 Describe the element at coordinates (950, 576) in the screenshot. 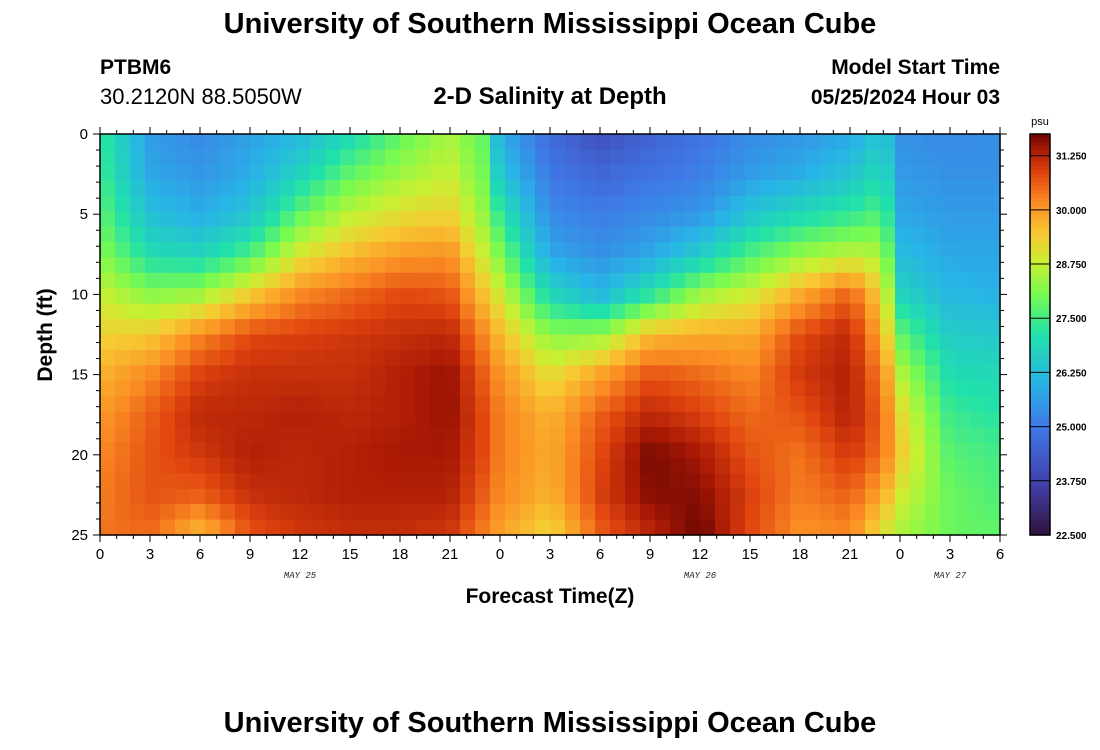

I see `date-label: MAY 27` at that location.